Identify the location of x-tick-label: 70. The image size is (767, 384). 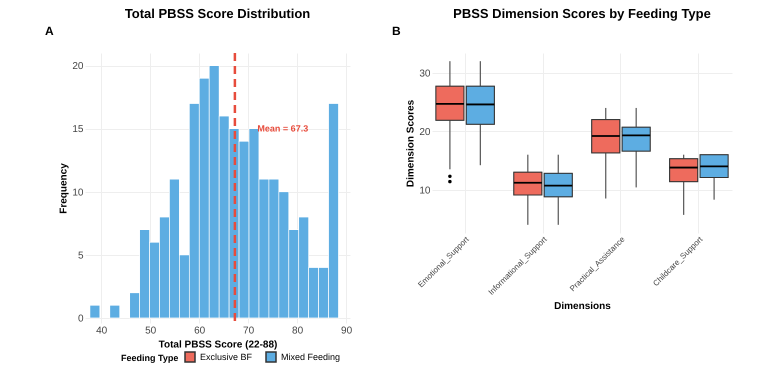
(249, 331).